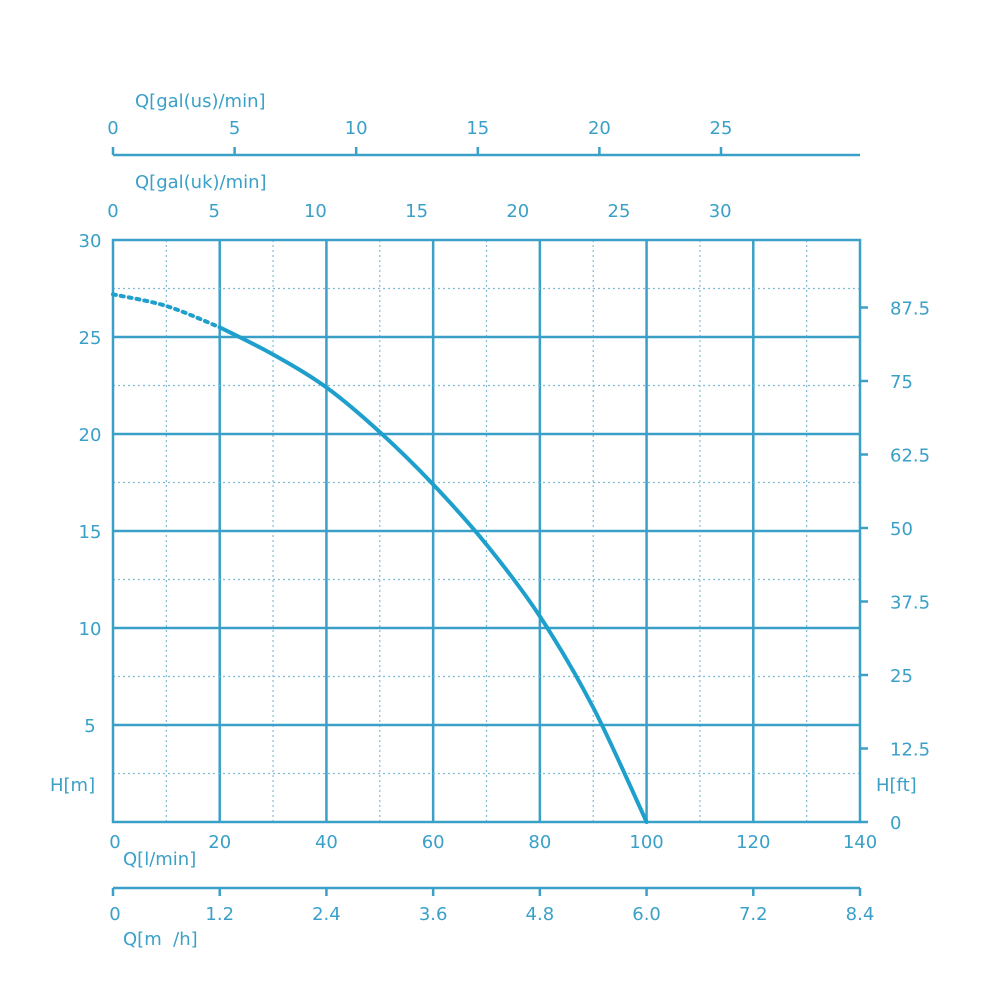 This screenshot has width=1000, height=1000. Describe the element at coordinates (433, 914) in the screenshot. I see `x-bottom2-tick-label: 3.6` at that location.